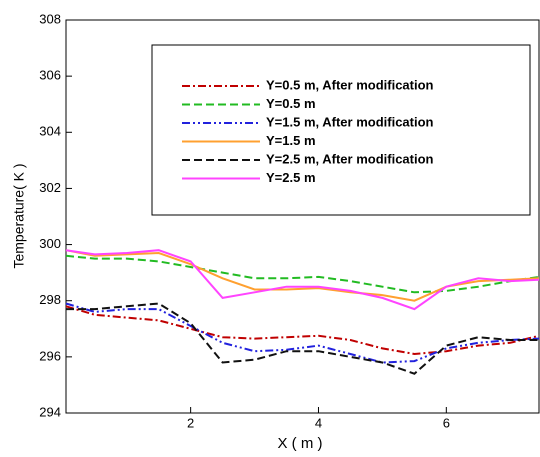 This screenshot has height=457, width=540. I want to click on legend-label: Y=0.5 m, After modification, so click(350, 84).